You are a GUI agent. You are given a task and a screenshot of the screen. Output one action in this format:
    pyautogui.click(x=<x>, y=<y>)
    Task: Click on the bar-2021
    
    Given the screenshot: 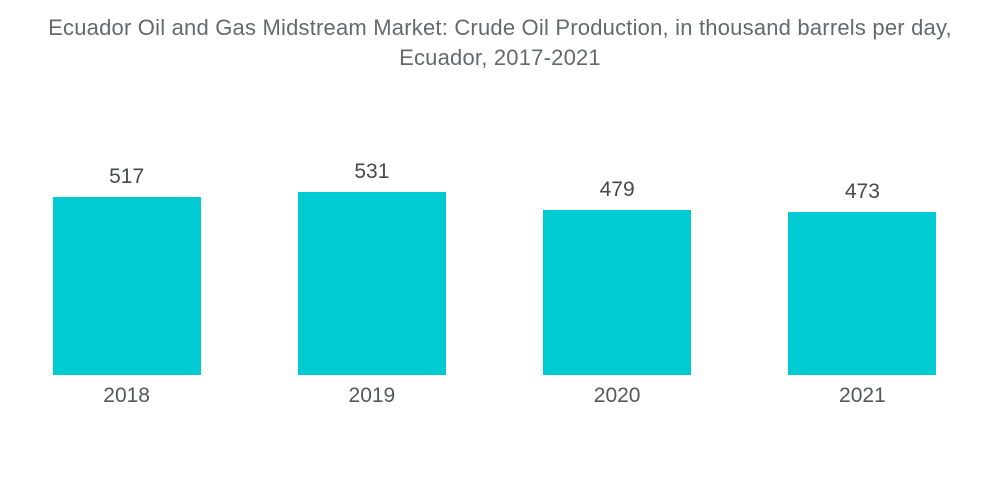 What is the action you would take?
    pyautogui.click(x=862, y=293)
    